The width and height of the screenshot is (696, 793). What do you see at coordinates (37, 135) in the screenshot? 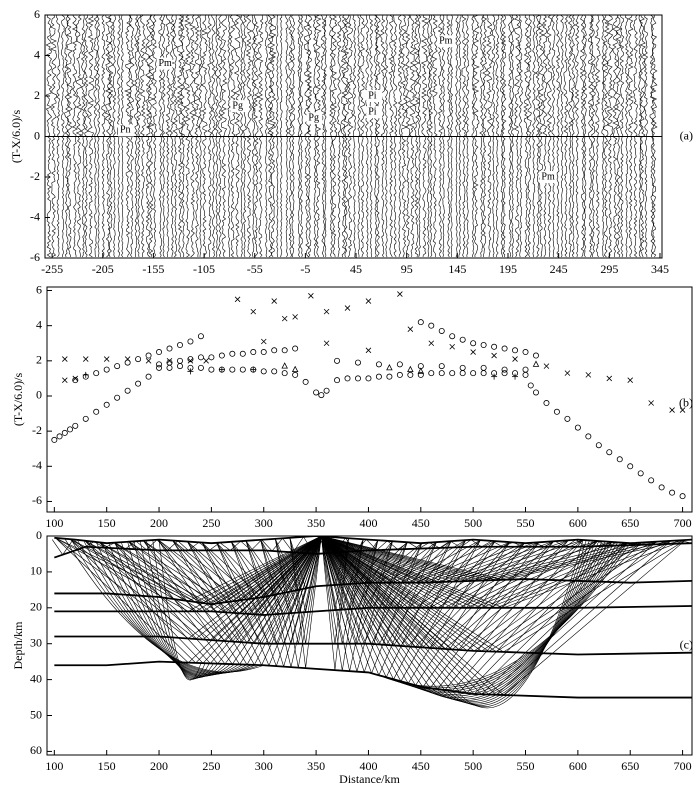
I see `y-tick-label: 0` at bounding box center [37, 135].